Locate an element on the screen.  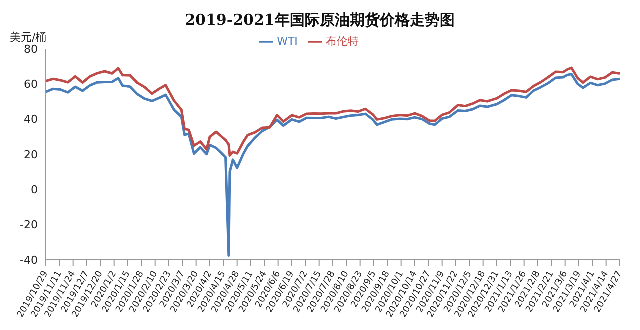
y-tick-label: 40 is located at coordinates (31, 119).